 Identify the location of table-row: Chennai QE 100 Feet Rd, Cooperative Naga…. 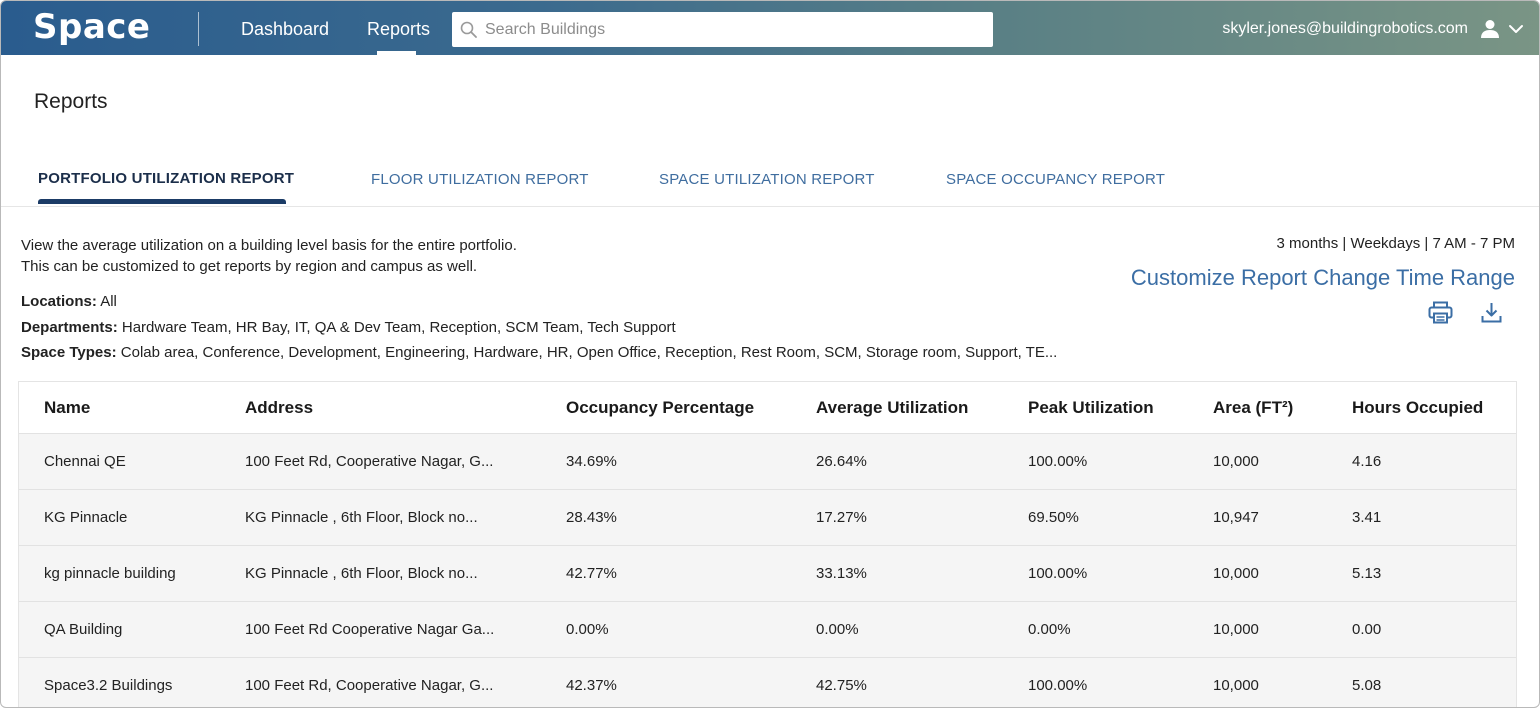
(767, 462).